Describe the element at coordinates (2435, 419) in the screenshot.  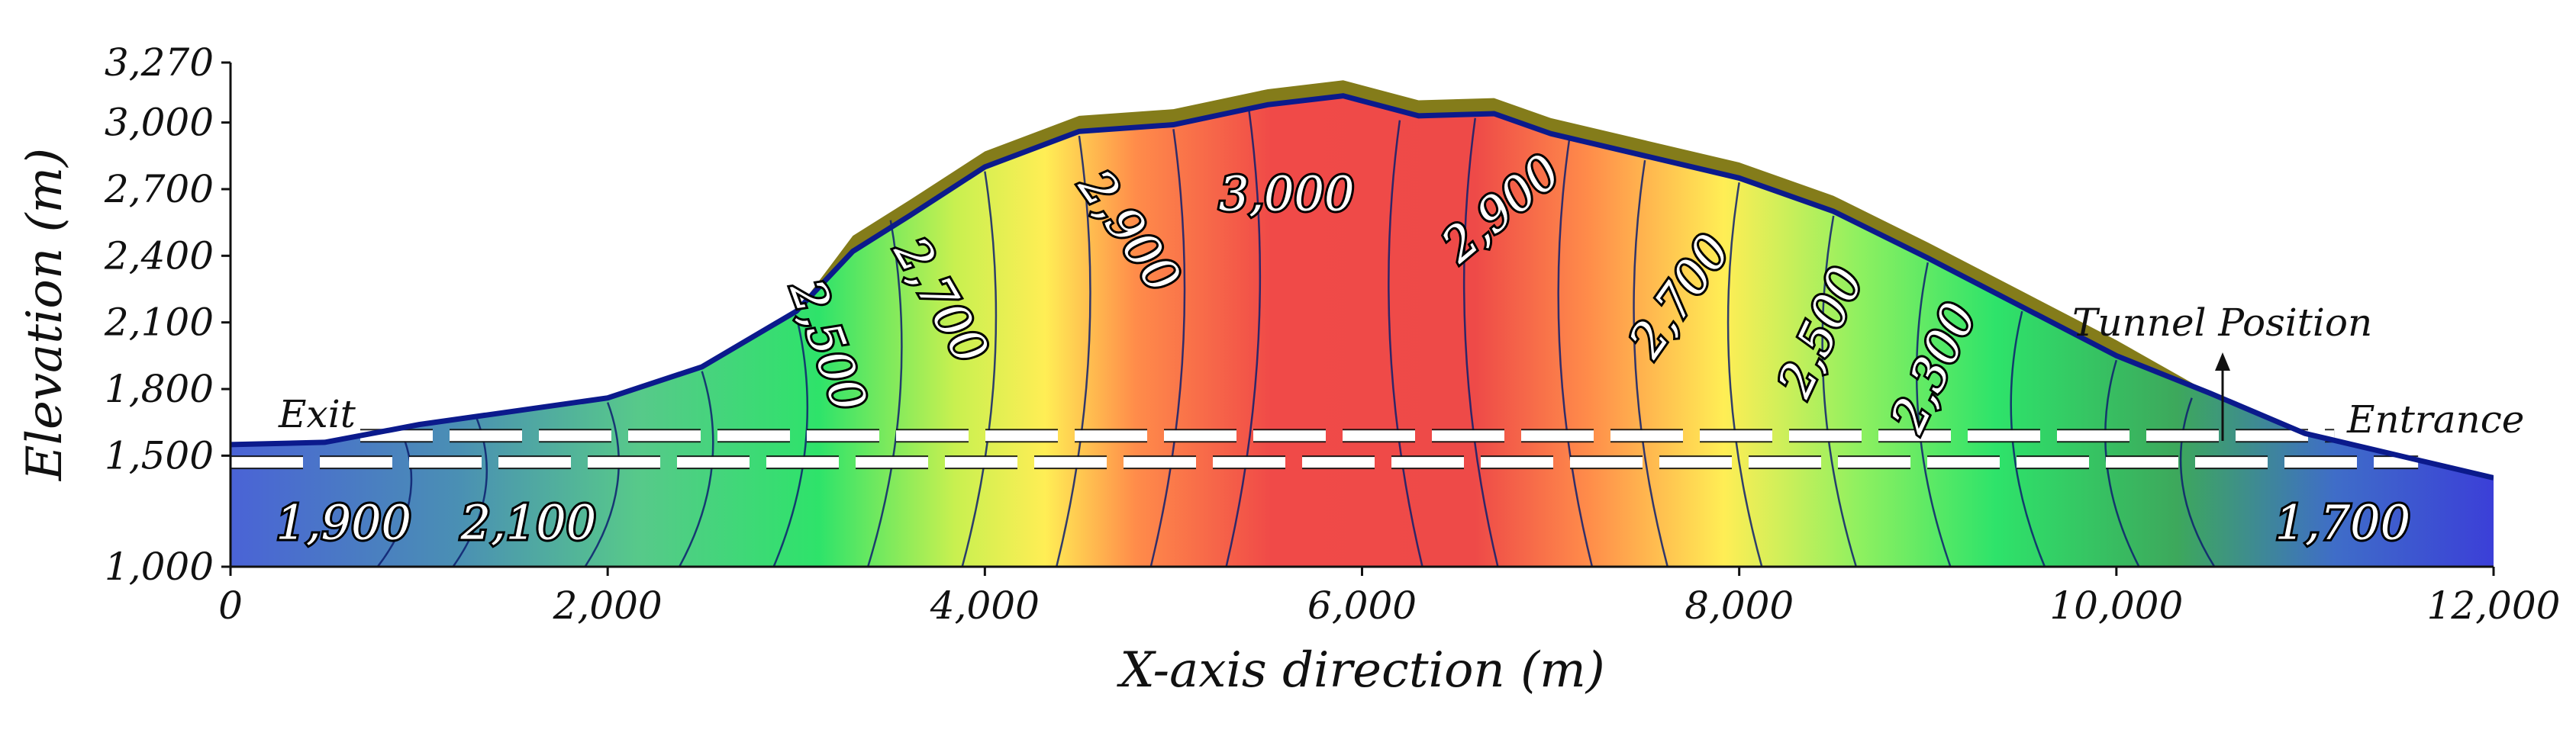
I see `entrance-label: Entrance` at that location.